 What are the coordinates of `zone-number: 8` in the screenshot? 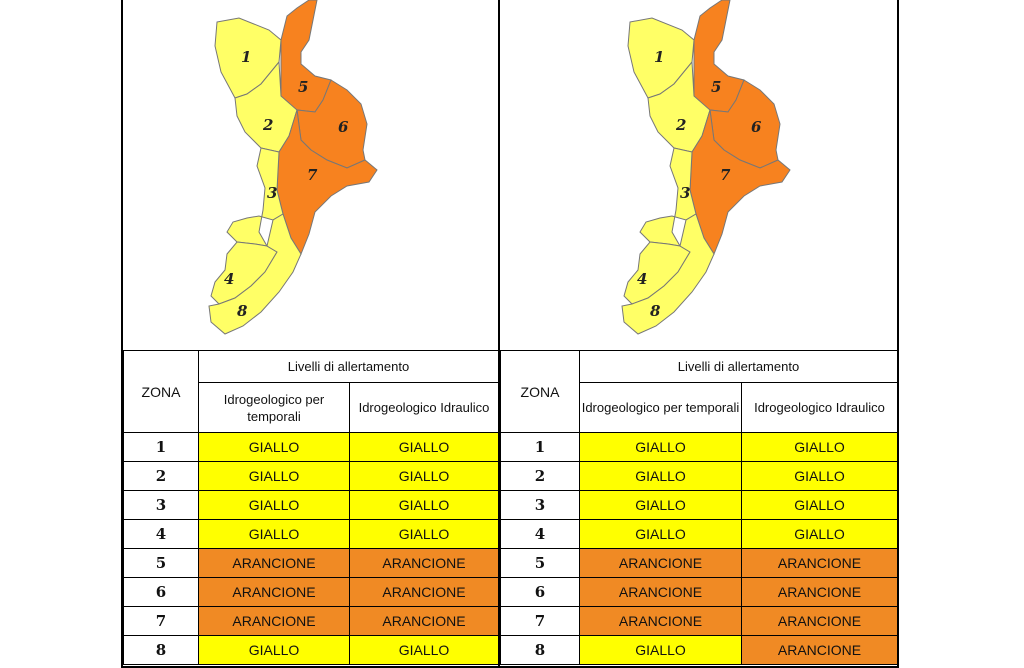 It's located at (540, 650).